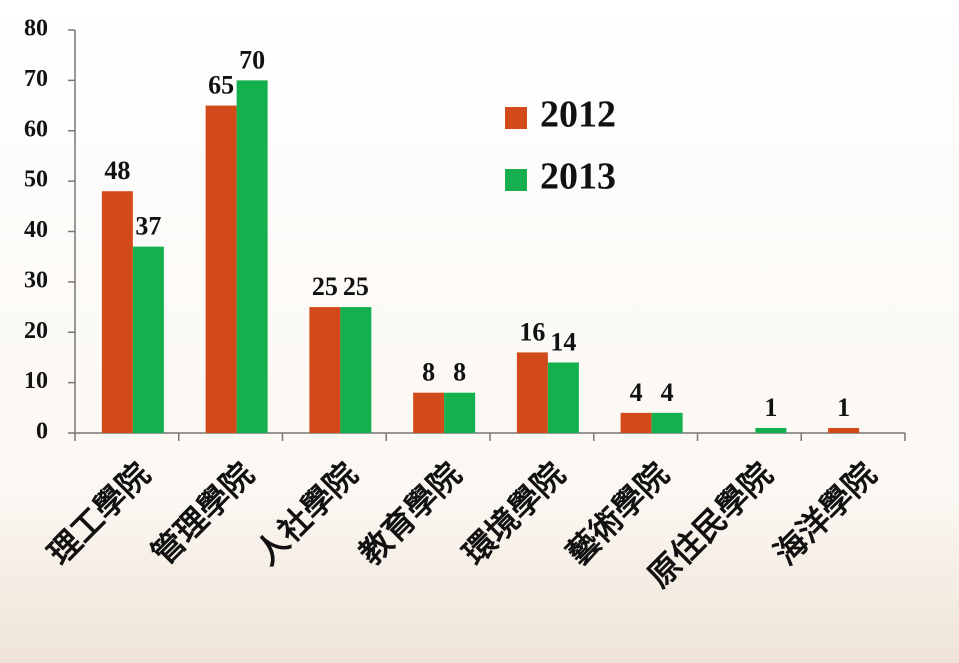 This screenshot has height=663, width=959. I want to click on value-label: 14, so click(563, 341).